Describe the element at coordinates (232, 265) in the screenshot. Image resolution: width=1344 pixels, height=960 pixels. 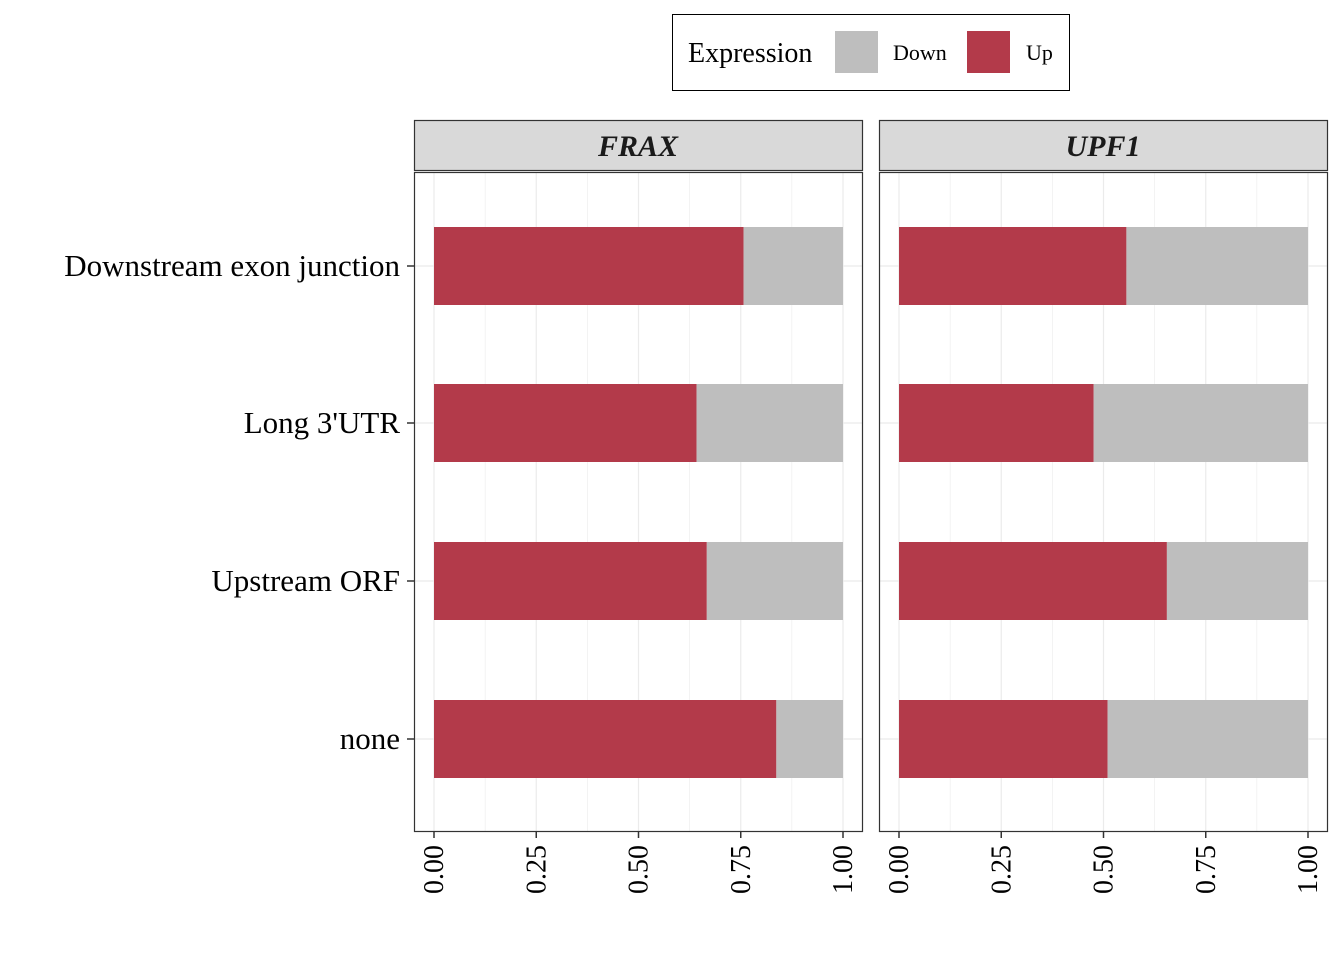
I see `y-tick-label: Downstream exon junction` at that location.